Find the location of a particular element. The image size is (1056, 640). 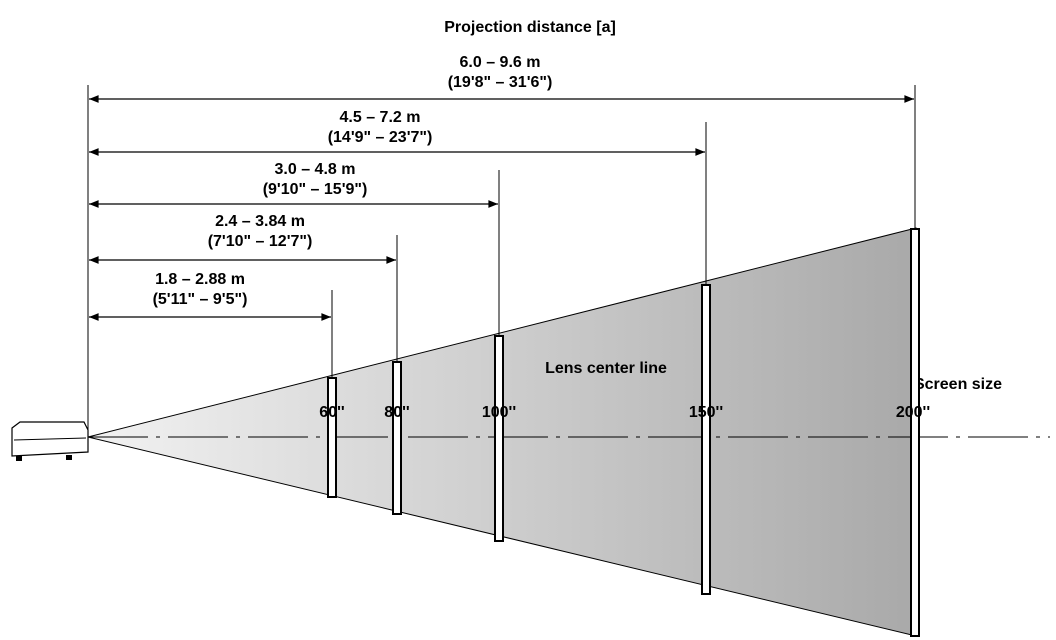

imperial-distance: (14'9" – 23'7") is located at coordinates (380, 137).